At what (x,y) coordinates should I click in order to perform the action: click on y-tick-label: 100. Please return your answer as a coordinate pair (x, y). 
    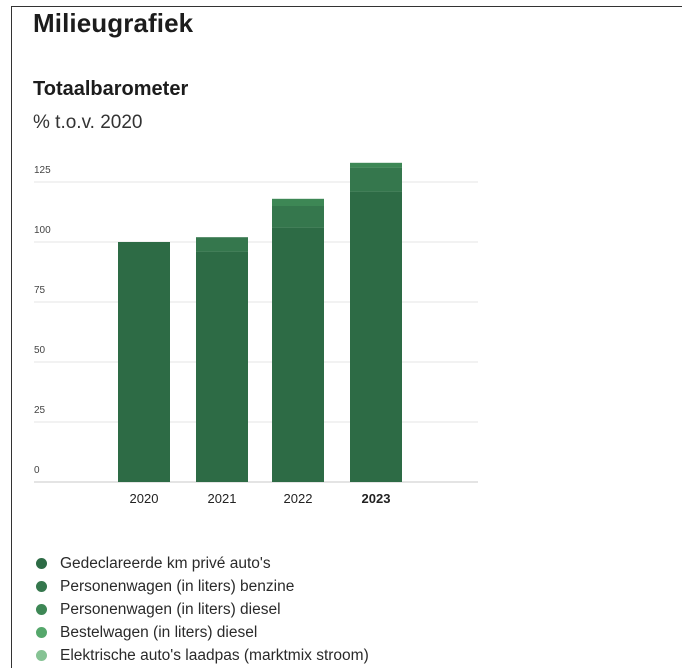
    Looking at the image, I should click on (42, 230).